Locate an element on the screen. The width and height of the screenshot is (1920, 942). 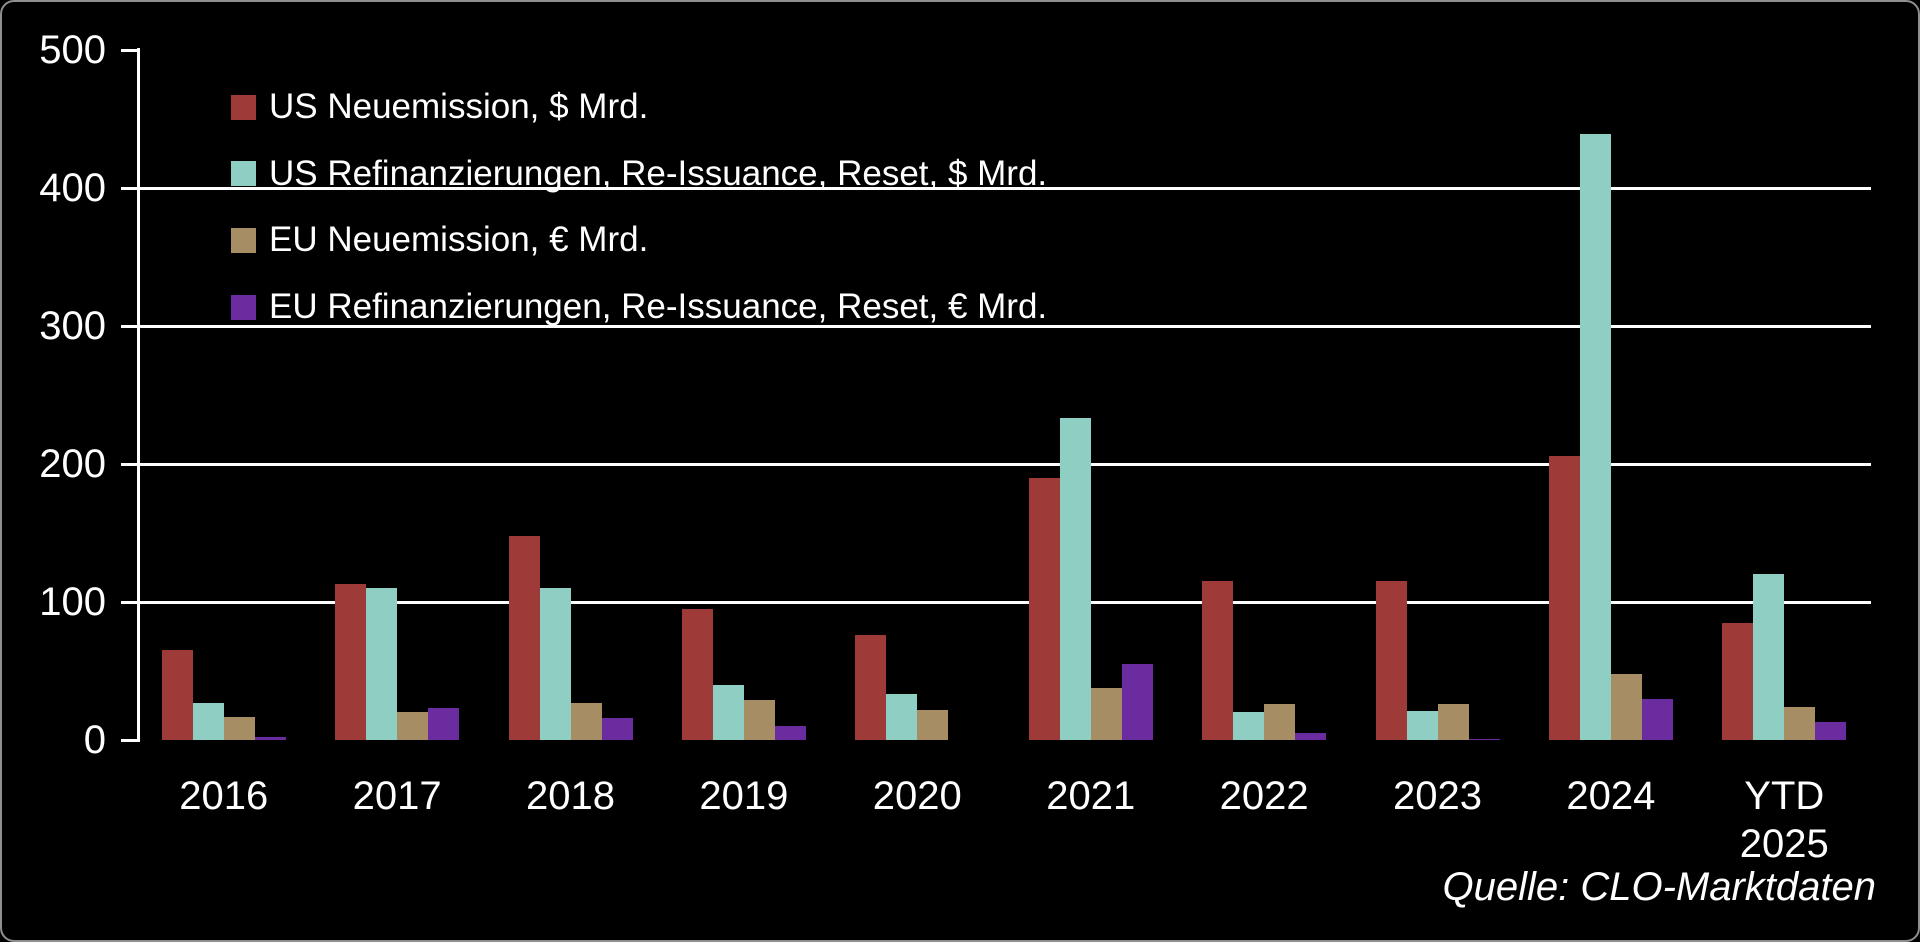
x-label-2018: 2018 is located at coordinates (570, 796).